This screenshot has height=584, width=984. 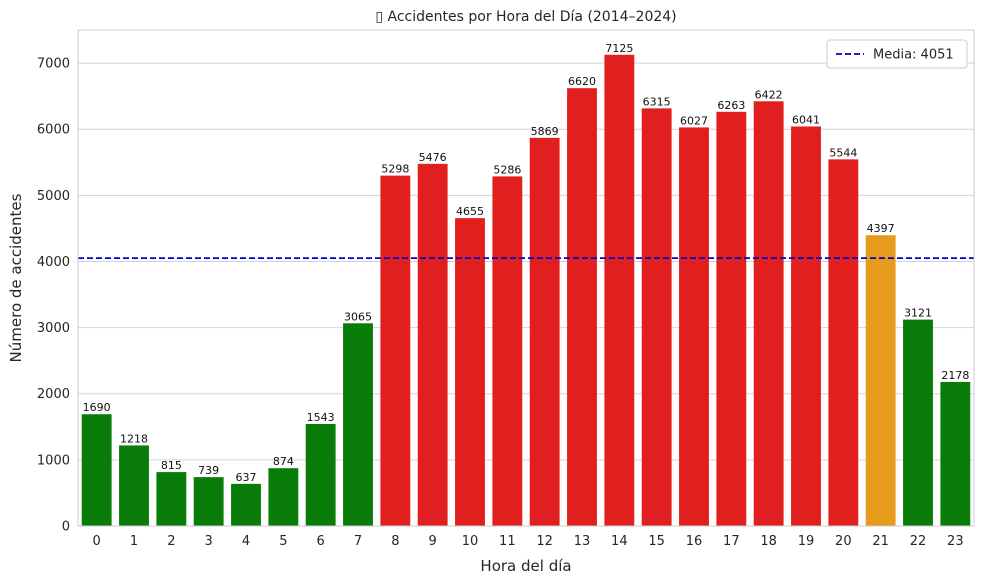 I want to click on x-tick-label: 14, so click(x=619, y=541).